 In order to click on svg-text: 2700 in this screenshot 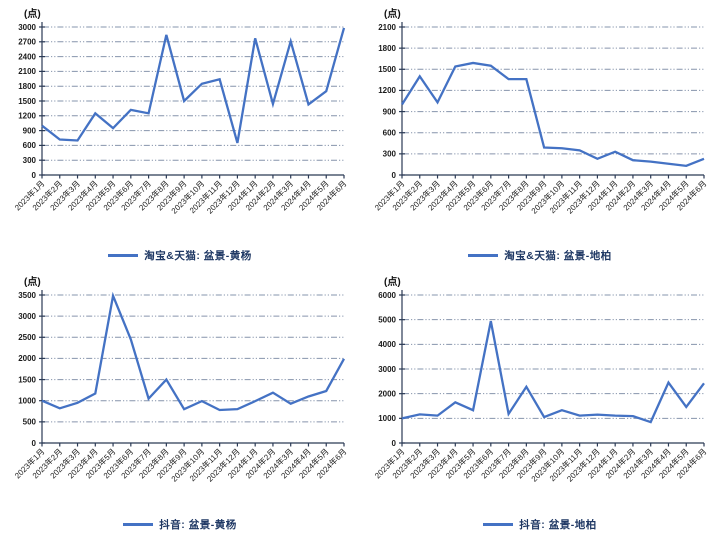, I will do `click(27, 42)`.